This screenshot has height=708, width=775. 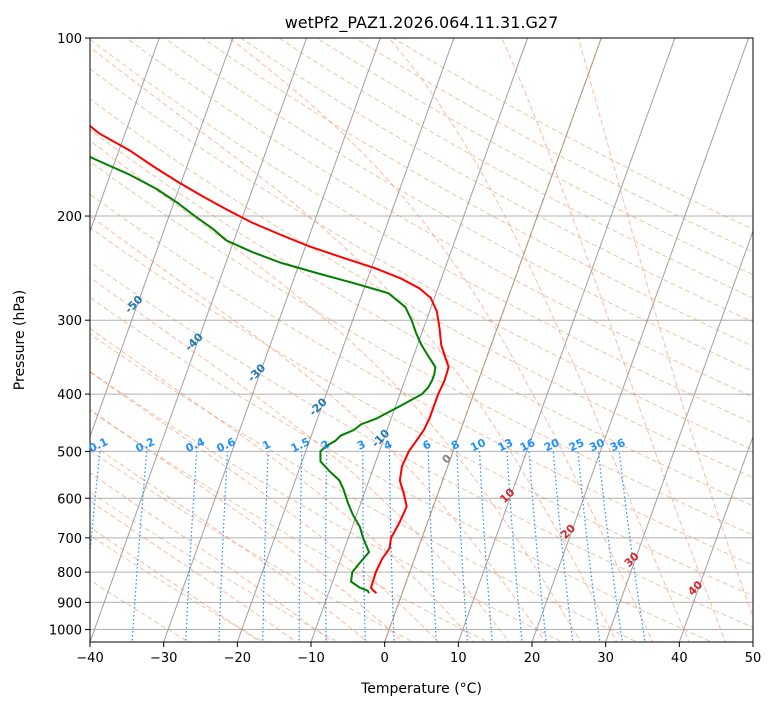 I want to click on x-tick-label: 30, so click(x=605, y=658).